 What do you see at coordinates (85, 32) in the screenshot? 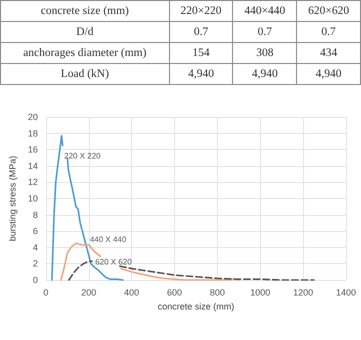
I see `text: D/d` at bounding box center [85, 32].